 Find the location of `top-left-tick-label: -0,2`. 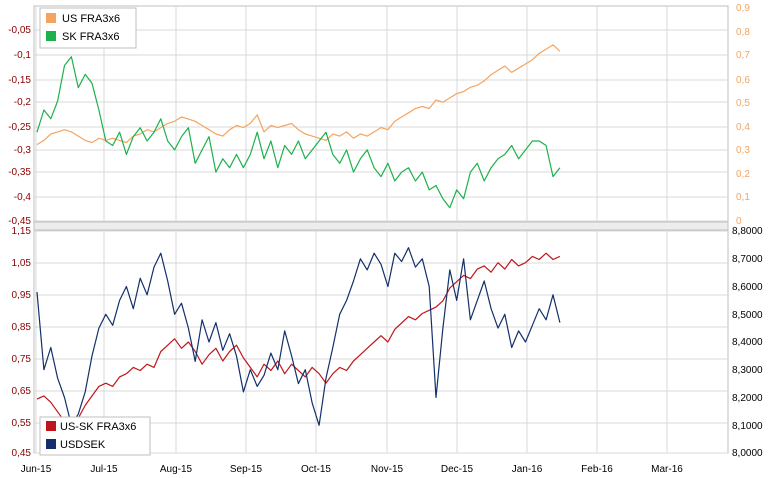

top-left-tick-label: -0,2 is located at coordinates (23, 102).